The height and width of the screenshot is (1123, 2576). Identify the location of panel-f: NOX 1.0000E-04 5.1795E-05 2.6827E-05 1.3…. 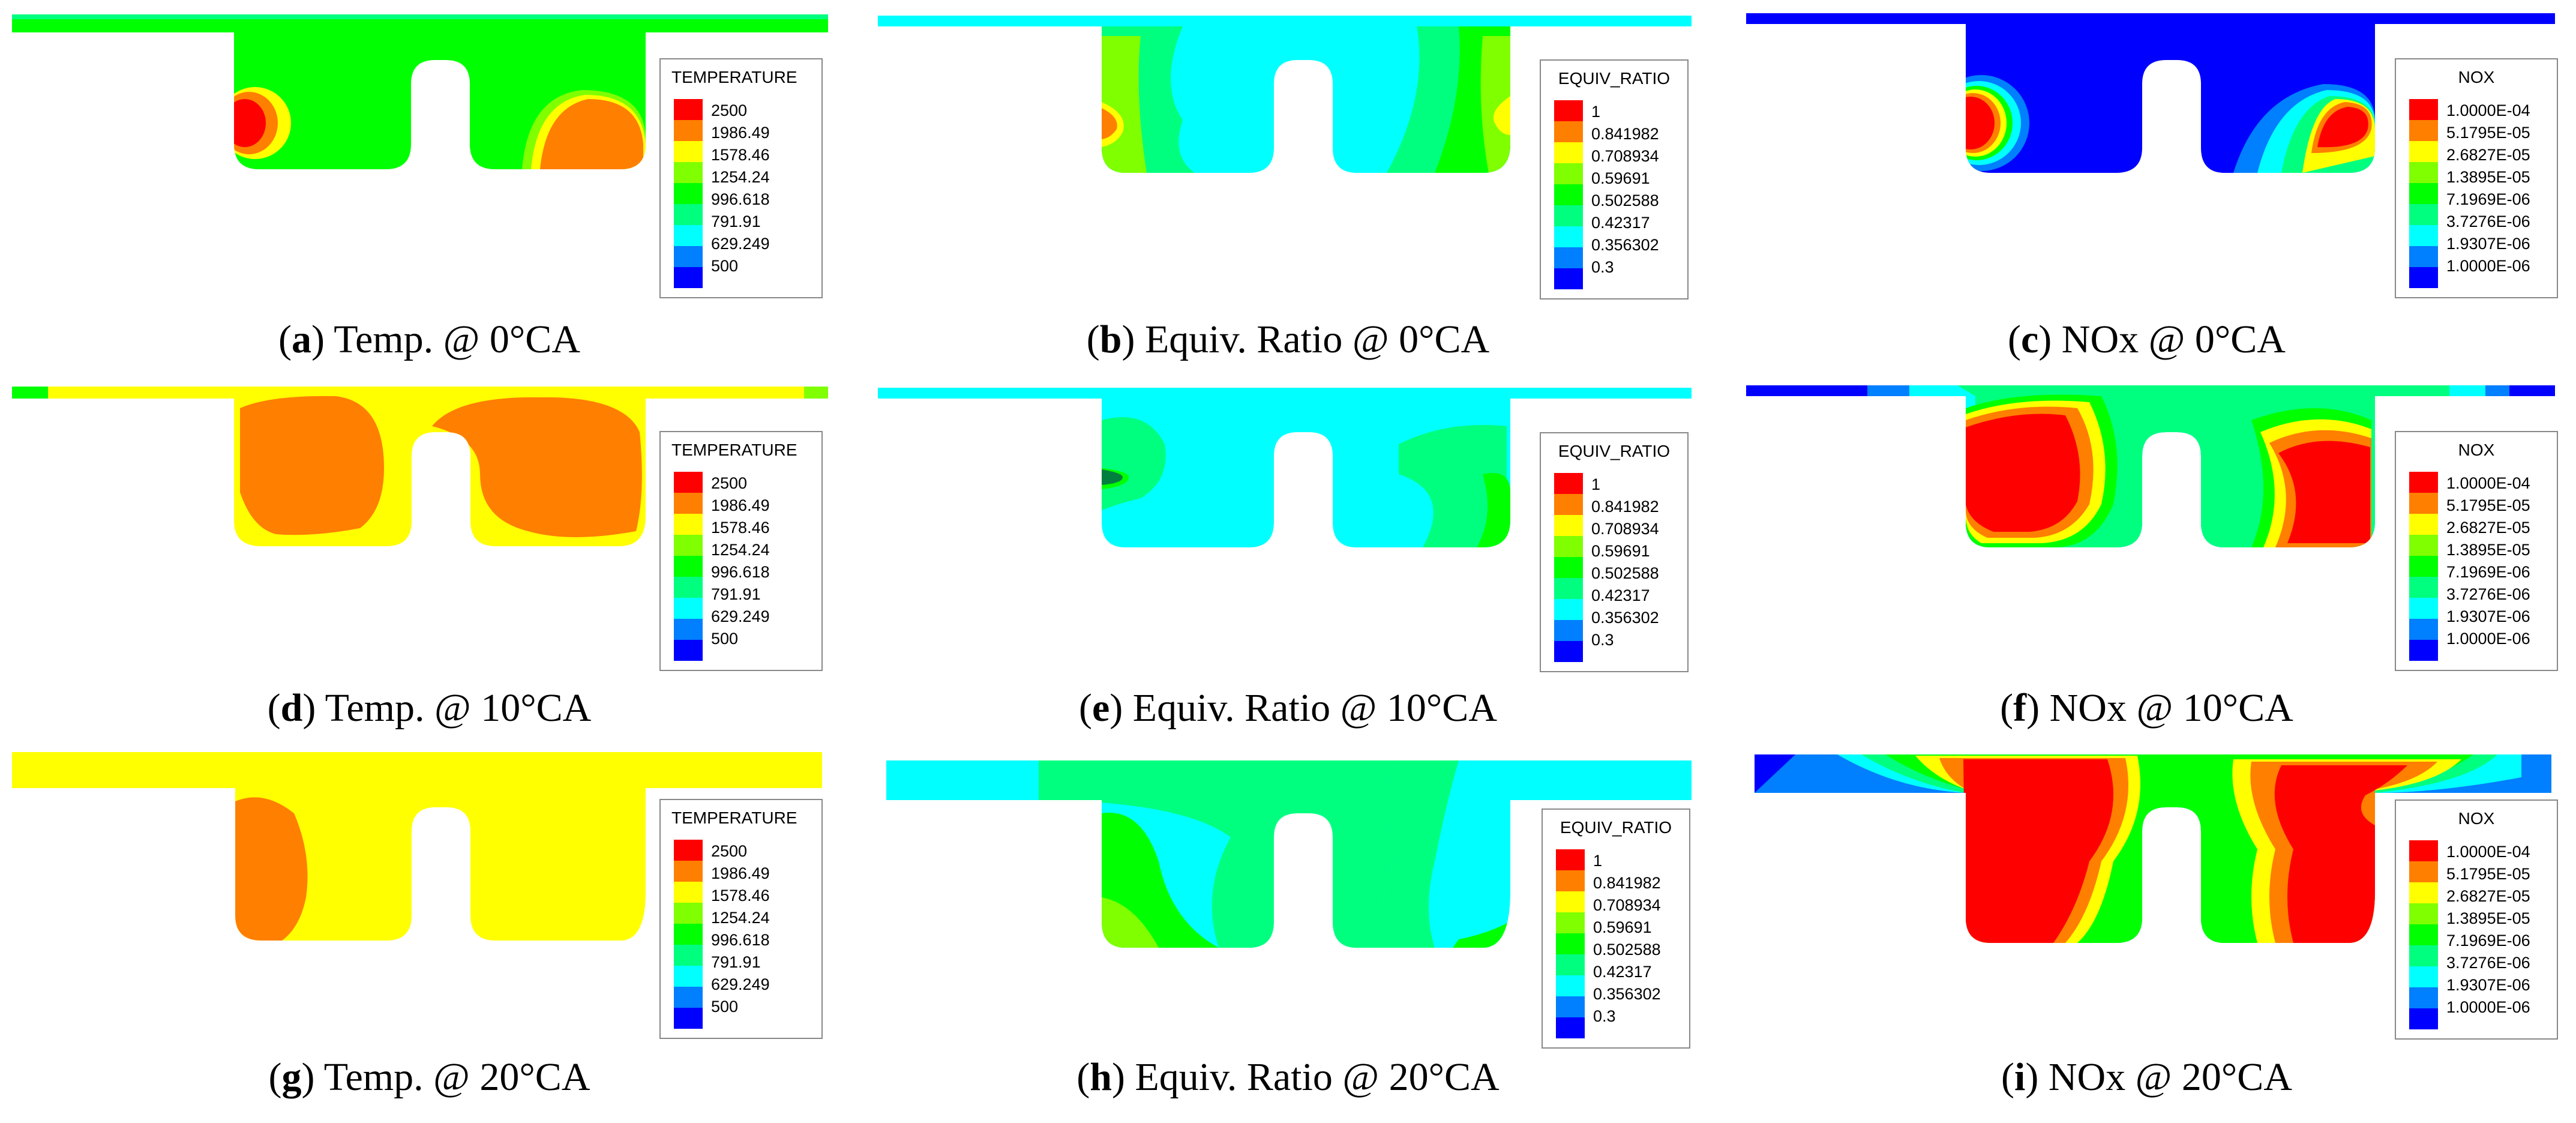
(2146, 559).